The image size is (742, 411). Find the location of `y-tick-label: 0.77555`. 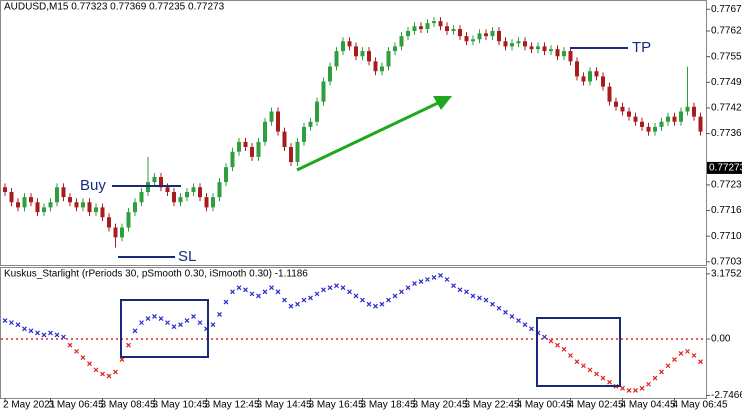

y-tick-label: 0.77555 is located at coordinates (726, 56).